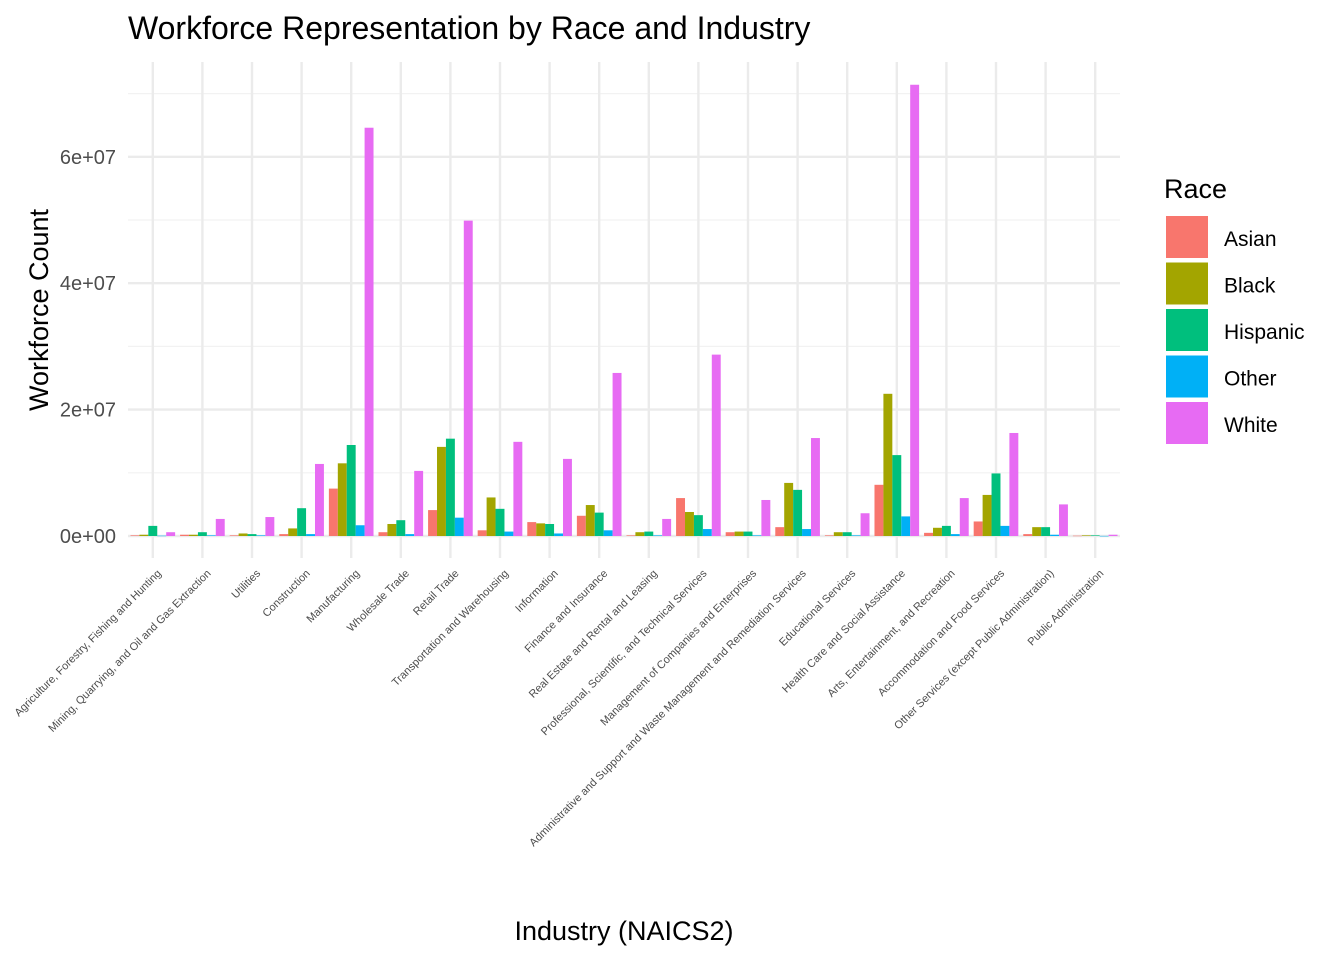 This screenshot has width=1344, height=965. Describe the element at coordinates (536, 591) in the screenshot. I see `x-tick-label: Information` at that location.